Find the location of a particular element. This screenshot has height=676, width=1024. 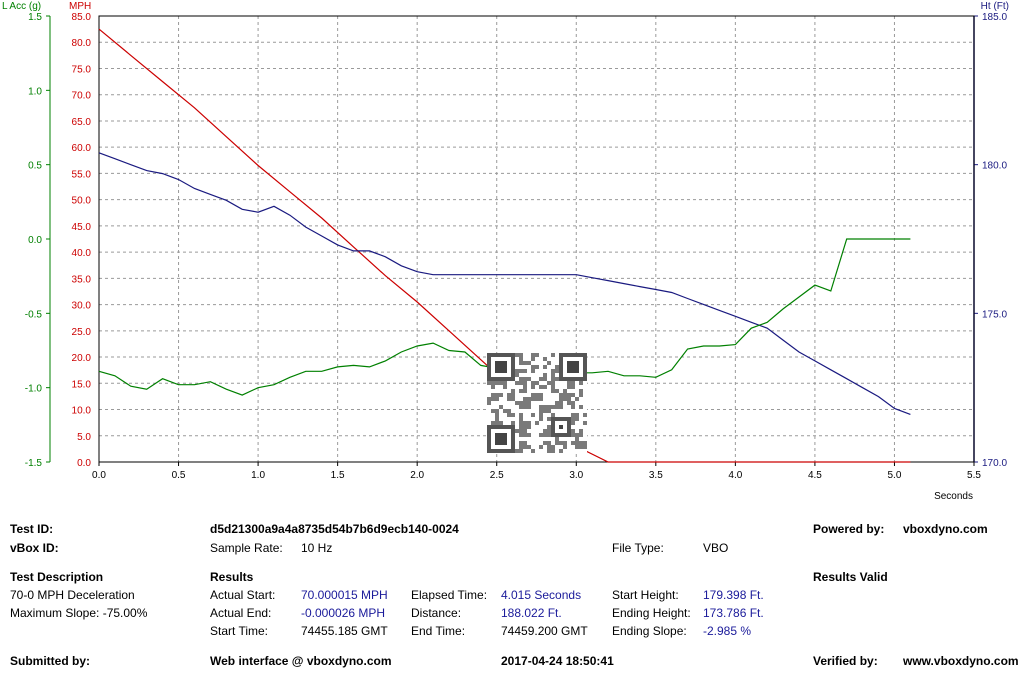

mph-tick-label: 45.0 is located at coordinates (82, 227).